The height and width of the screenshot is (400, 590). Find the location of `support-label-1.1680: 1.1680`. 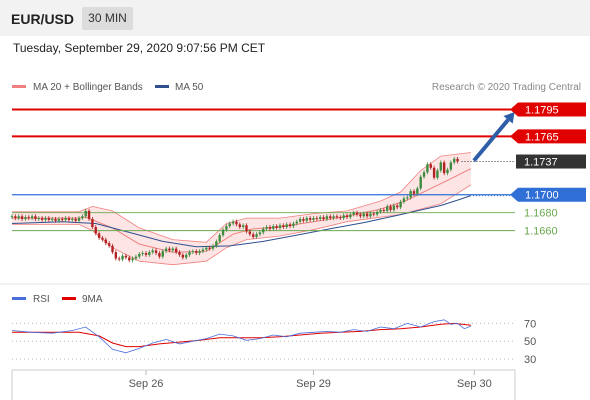

support-label-1.1680: 1.1680 is located at coordinates (541, 214).